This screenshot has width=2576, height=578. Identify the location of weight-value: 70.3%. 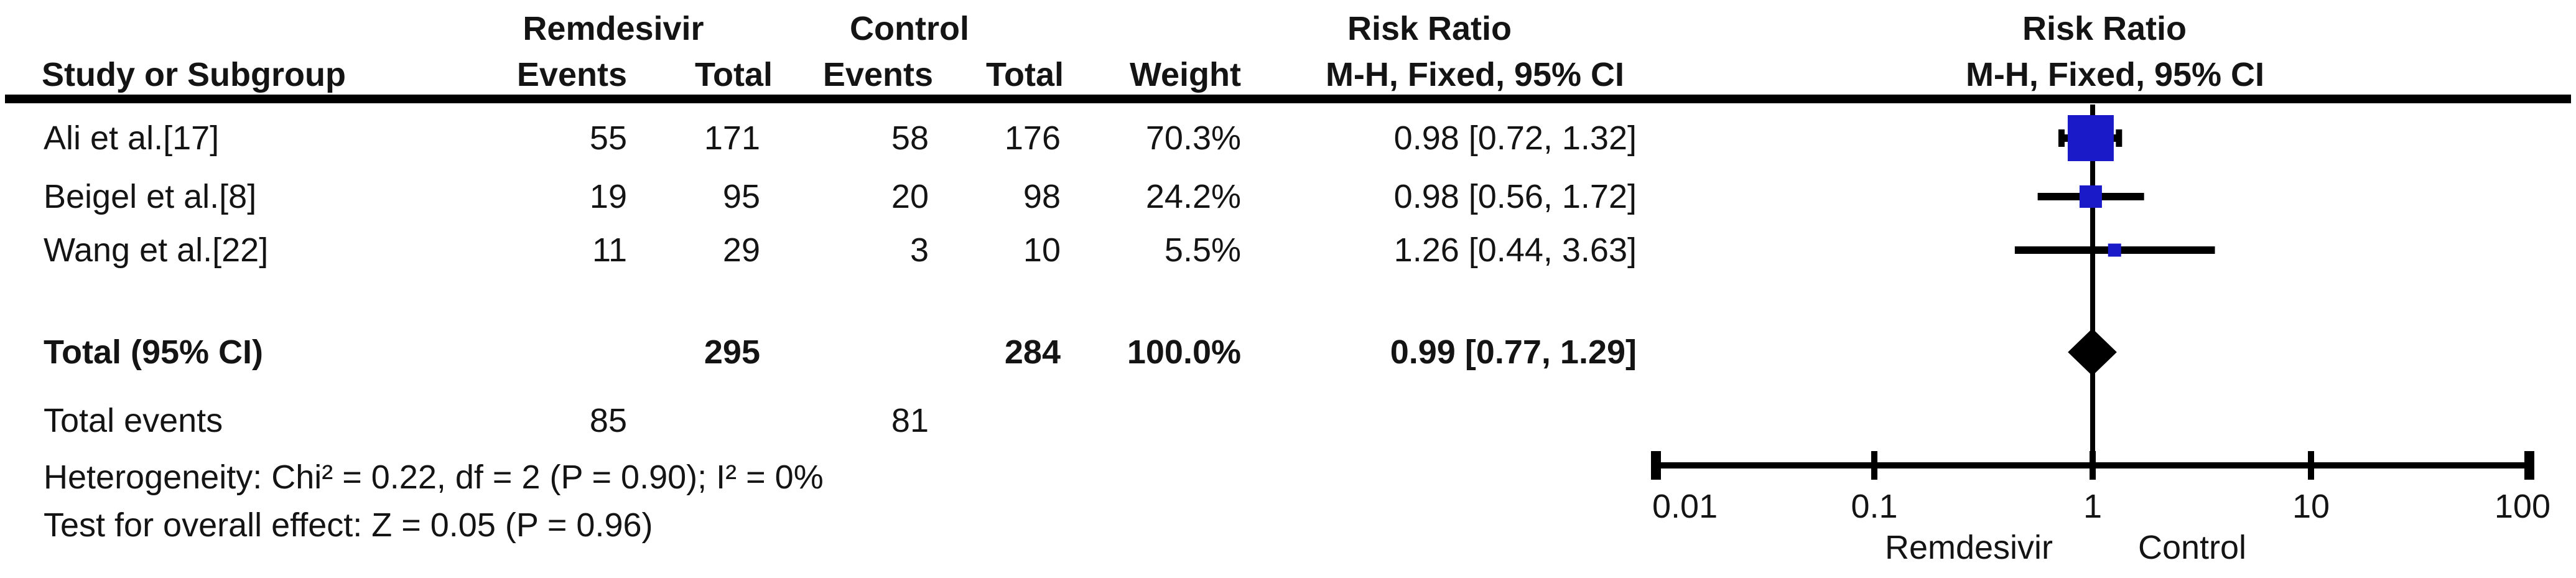
(1193, 138).